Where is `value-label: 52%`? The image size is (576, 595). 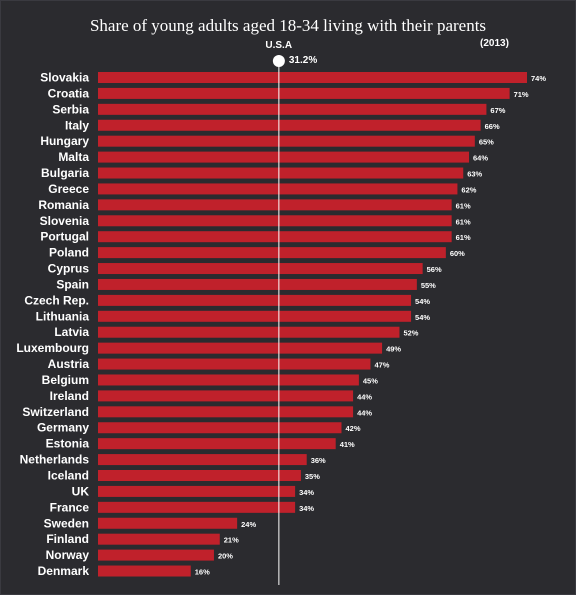
value-label: 52% is located at coordinates (410, 333).